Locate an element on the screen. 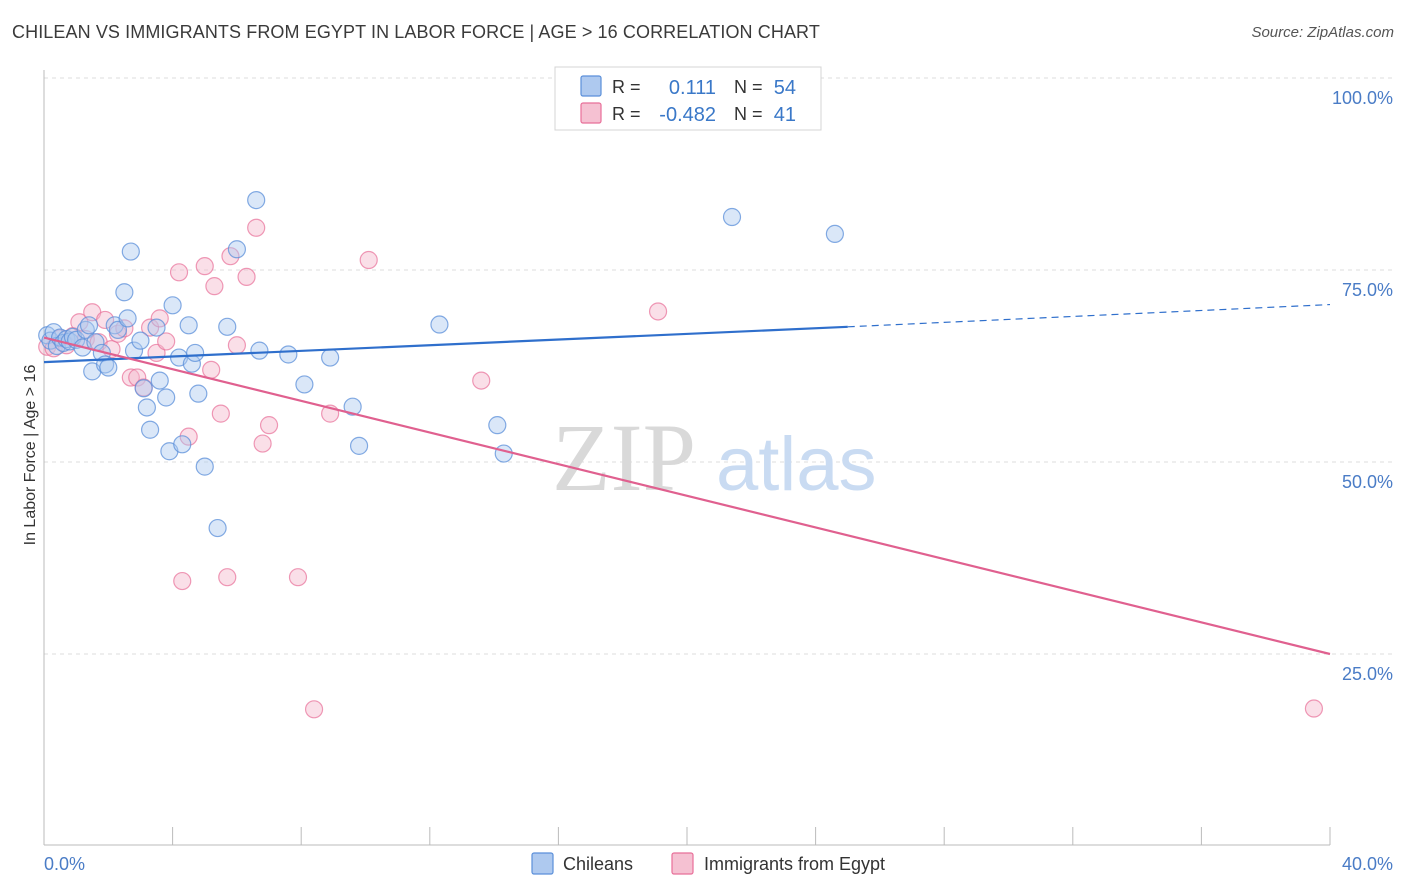  legend-r-label-2: R = is located at coordinates (626, 114).